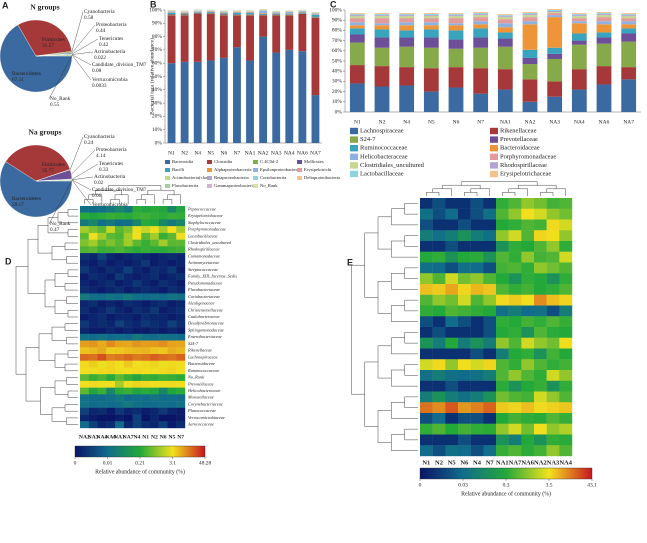  I want to click on row-label: Desulfovibrionaceae, so click(205, 323).